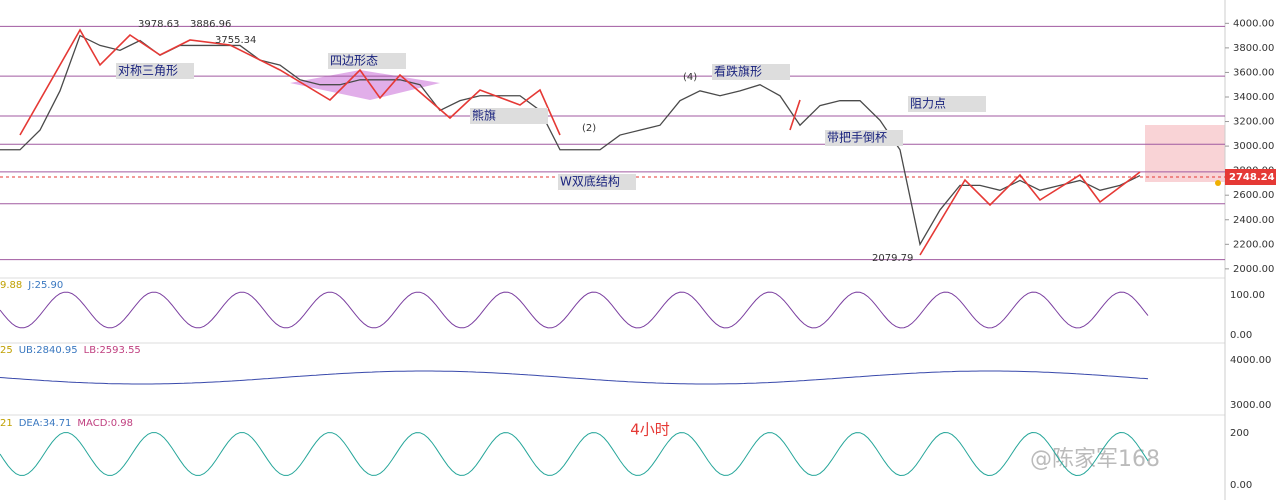  Describe the element at coordinates (365, 85) in the screenshot. I see `diamond` at that location.